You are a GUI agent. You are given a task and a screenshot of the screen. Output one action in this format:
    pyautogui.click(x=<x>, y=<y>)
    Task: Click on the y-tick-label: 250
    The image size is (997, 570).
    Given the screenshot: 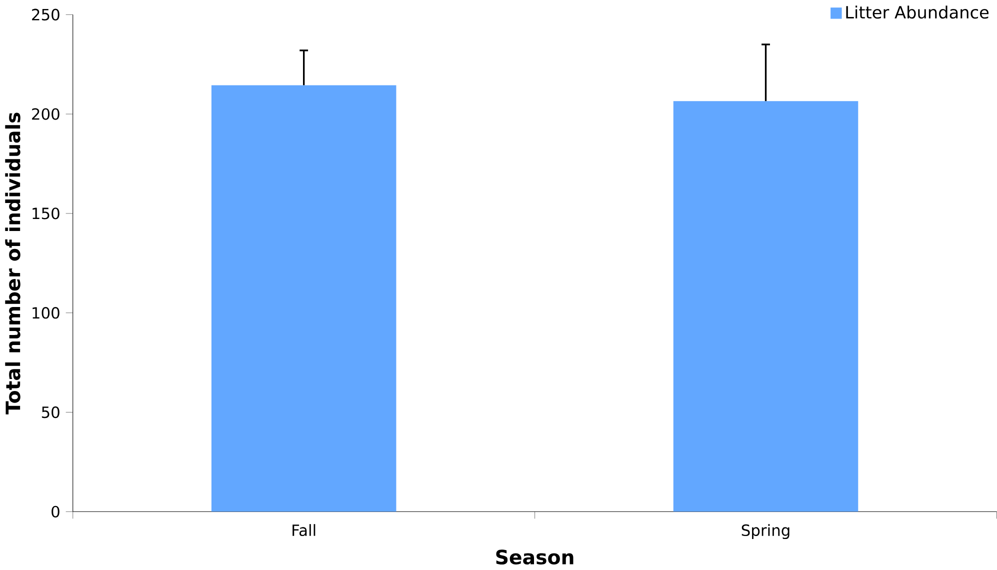 What is the action you would take?
    pyautogui.click(x=46, y=14)
    